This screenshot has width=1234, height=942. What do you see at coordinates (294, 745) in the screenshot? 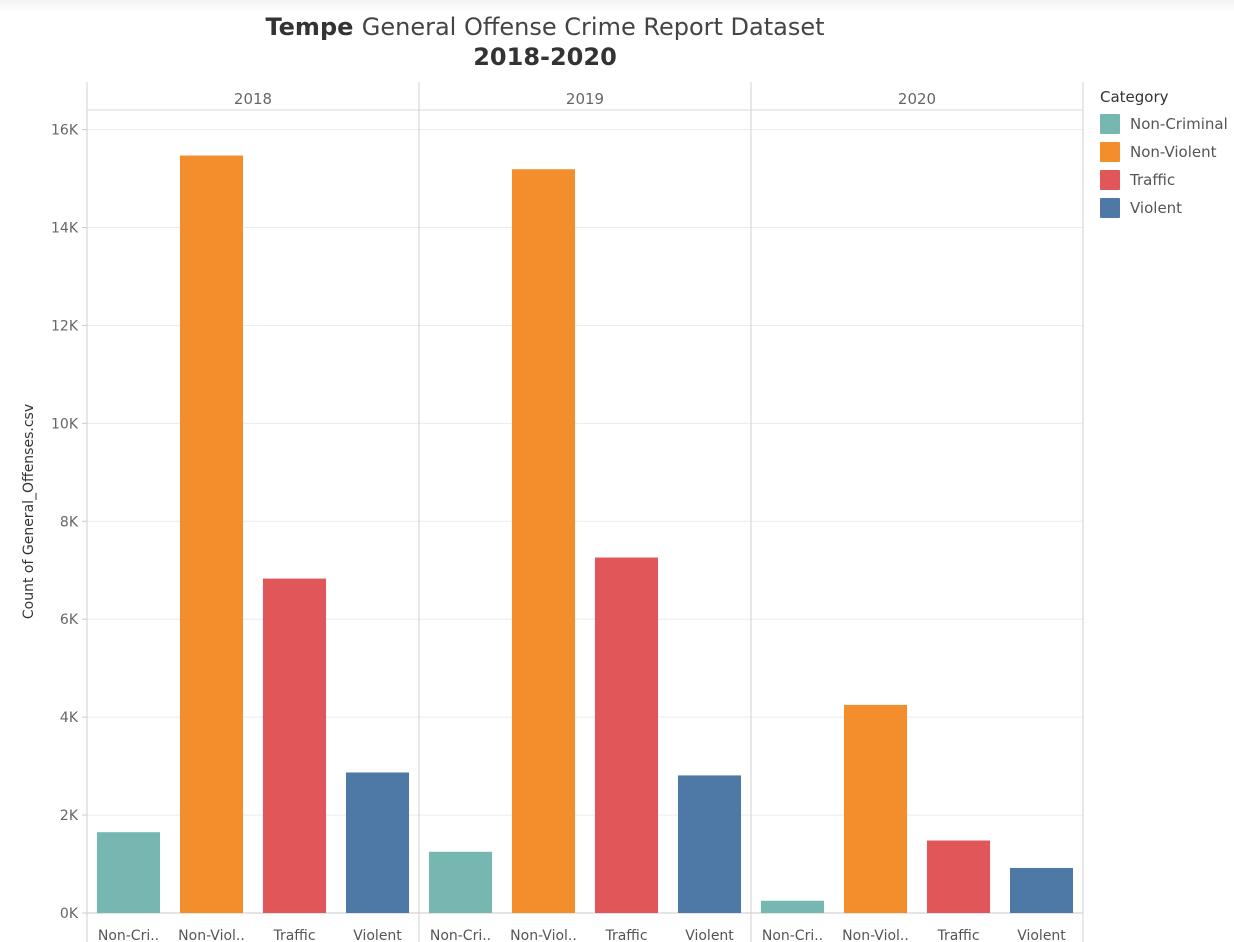
I see `bar-2018-traffic` at bounding box center [294, 745].